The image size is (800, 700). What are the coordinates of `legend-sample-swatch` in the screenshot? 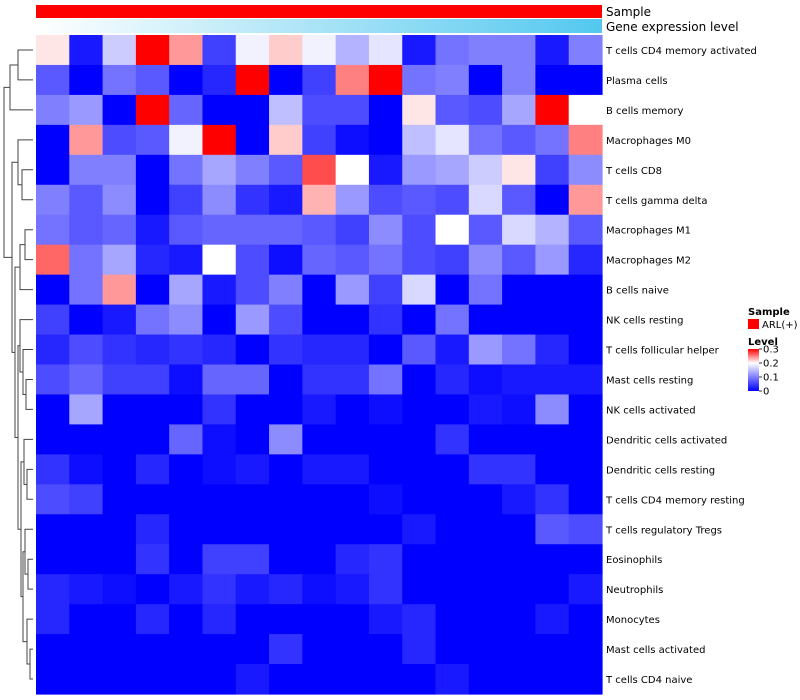 It's located at (753, 324).